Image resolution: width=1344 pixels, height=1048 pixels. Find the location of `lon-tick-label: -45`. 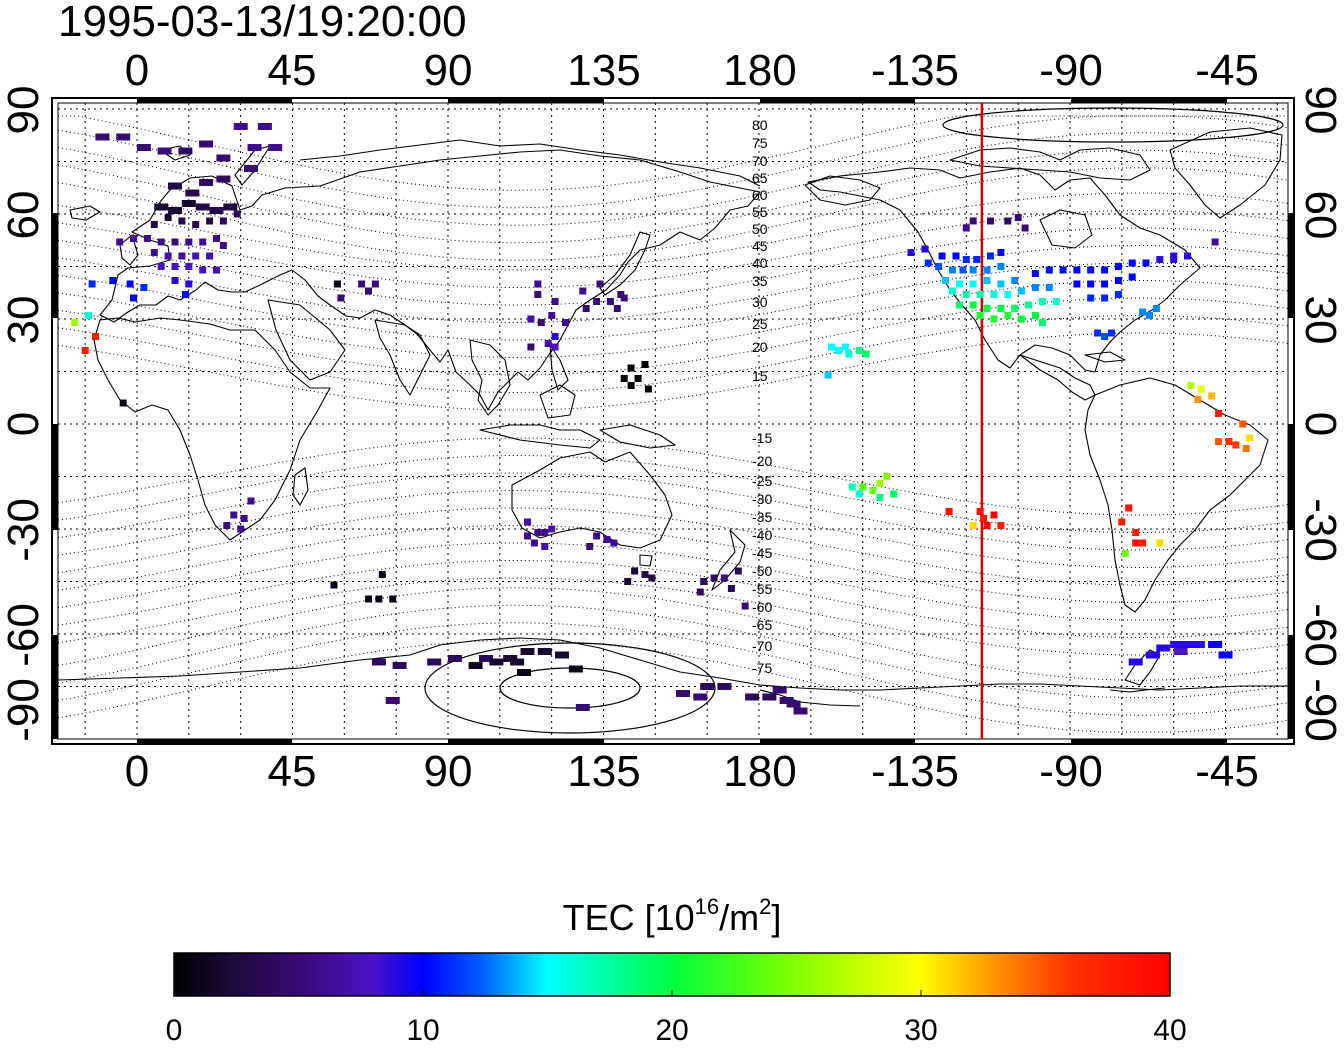

lon-tick-label: -45 is located at coordinates (1227, 70).